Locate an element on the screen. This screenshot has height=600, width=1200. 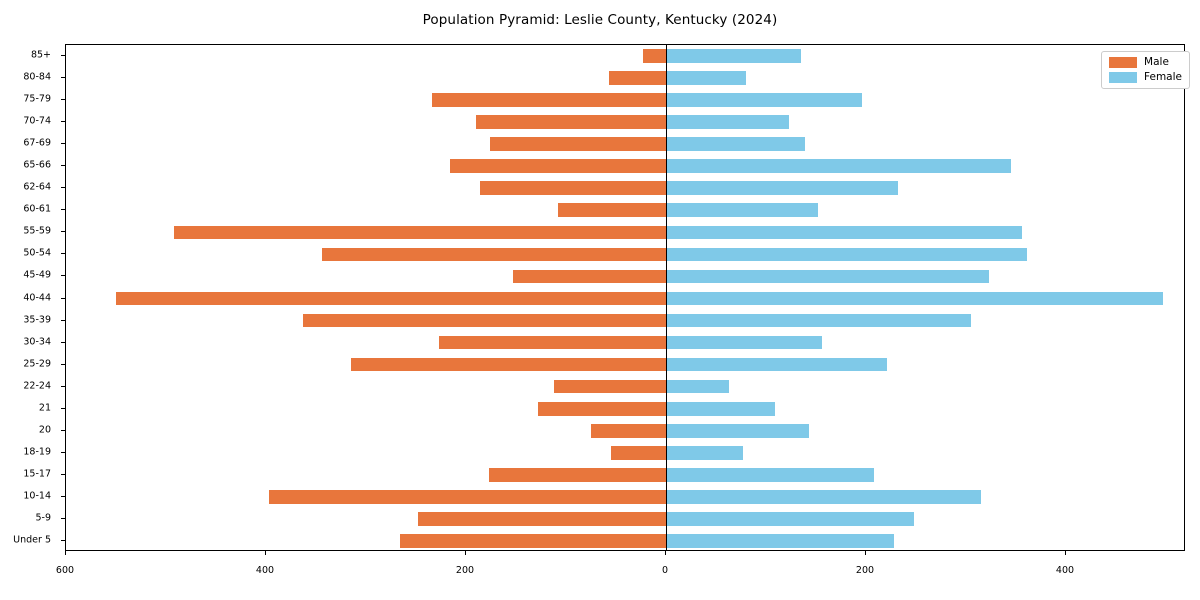
y-tick-label: 5-9 is located at coordinates (43, 518).